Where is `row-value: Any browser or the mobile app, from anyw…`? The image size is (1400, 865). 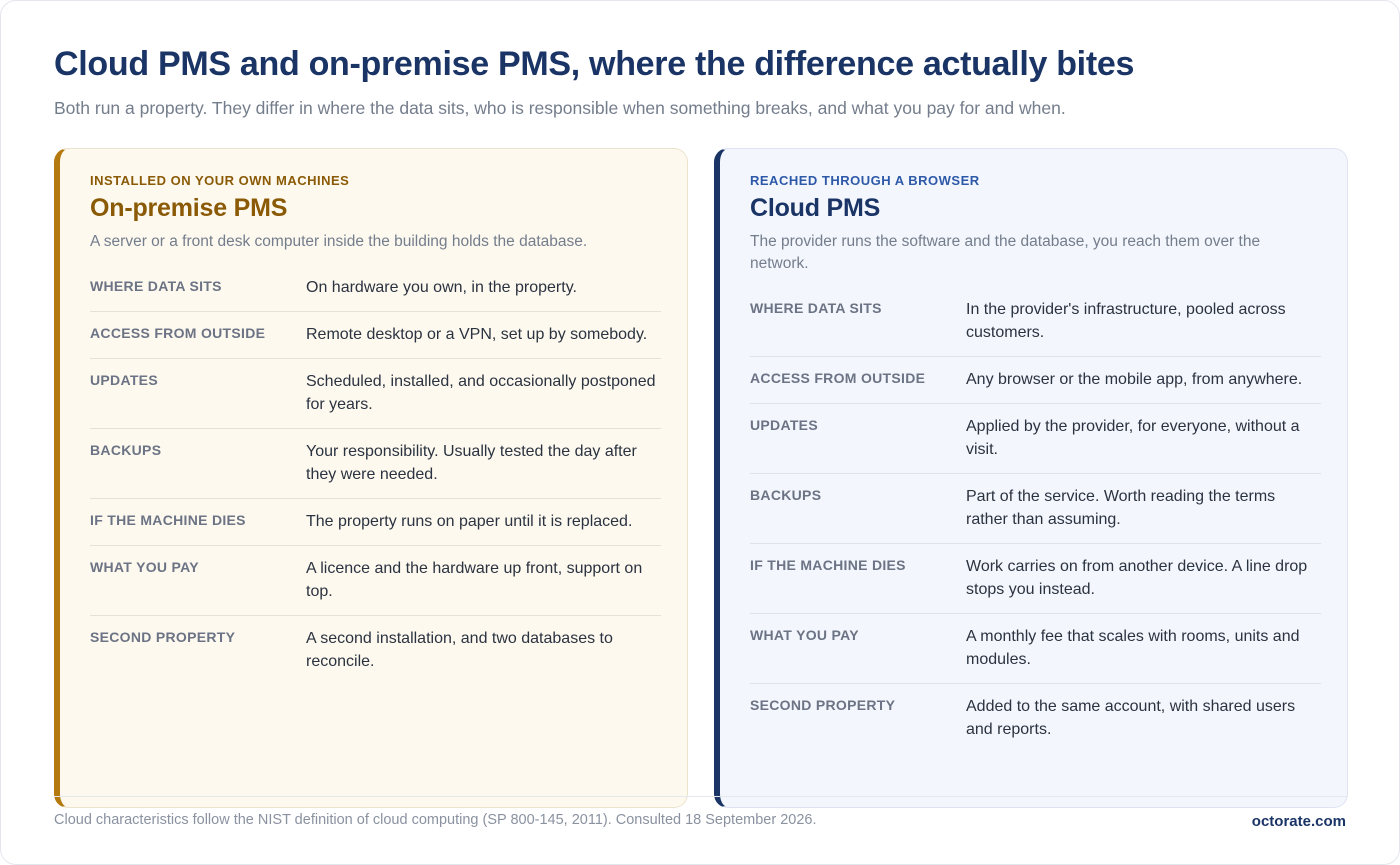 row-value: Any browser or the mobile app, from anyw… is located at coordinates (1134, 379).